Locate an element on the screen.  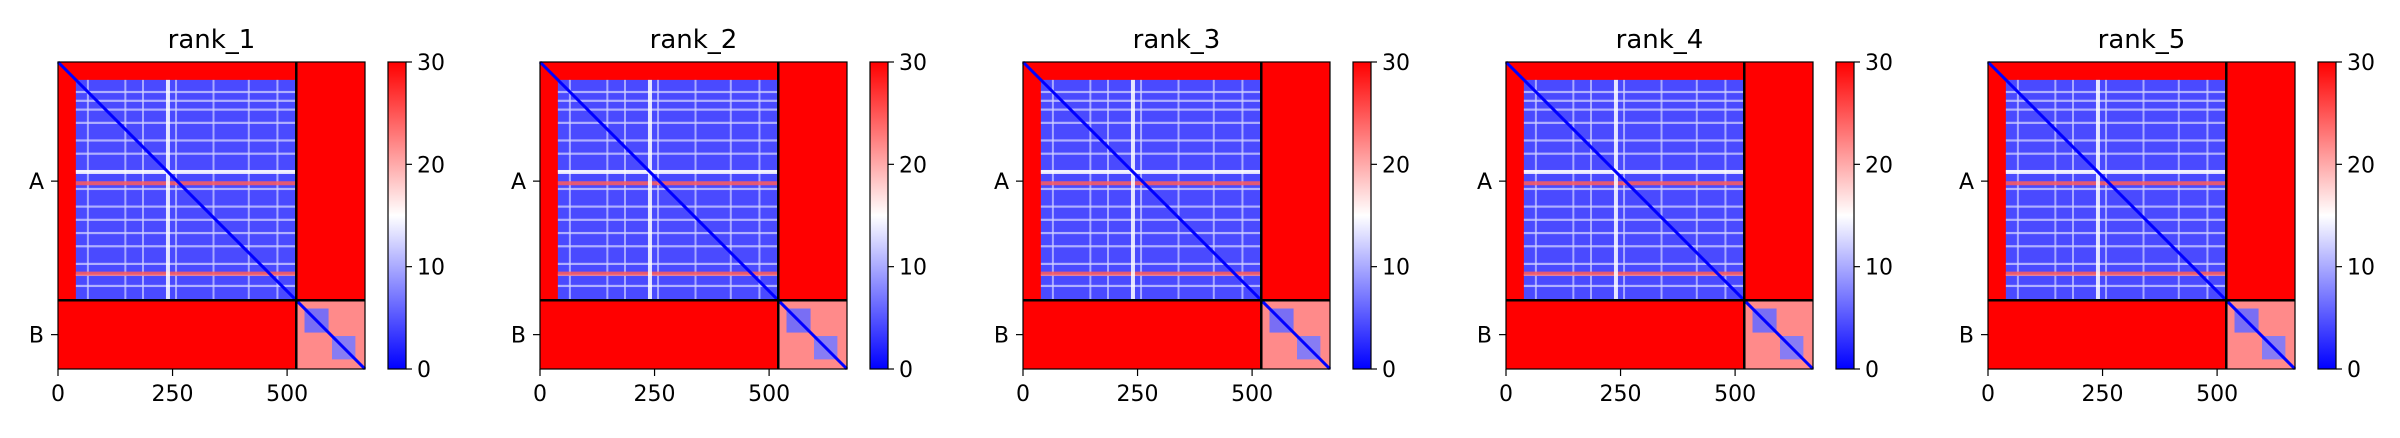
colorbar-tick-label: 10 is located at coordinates (913, 268).